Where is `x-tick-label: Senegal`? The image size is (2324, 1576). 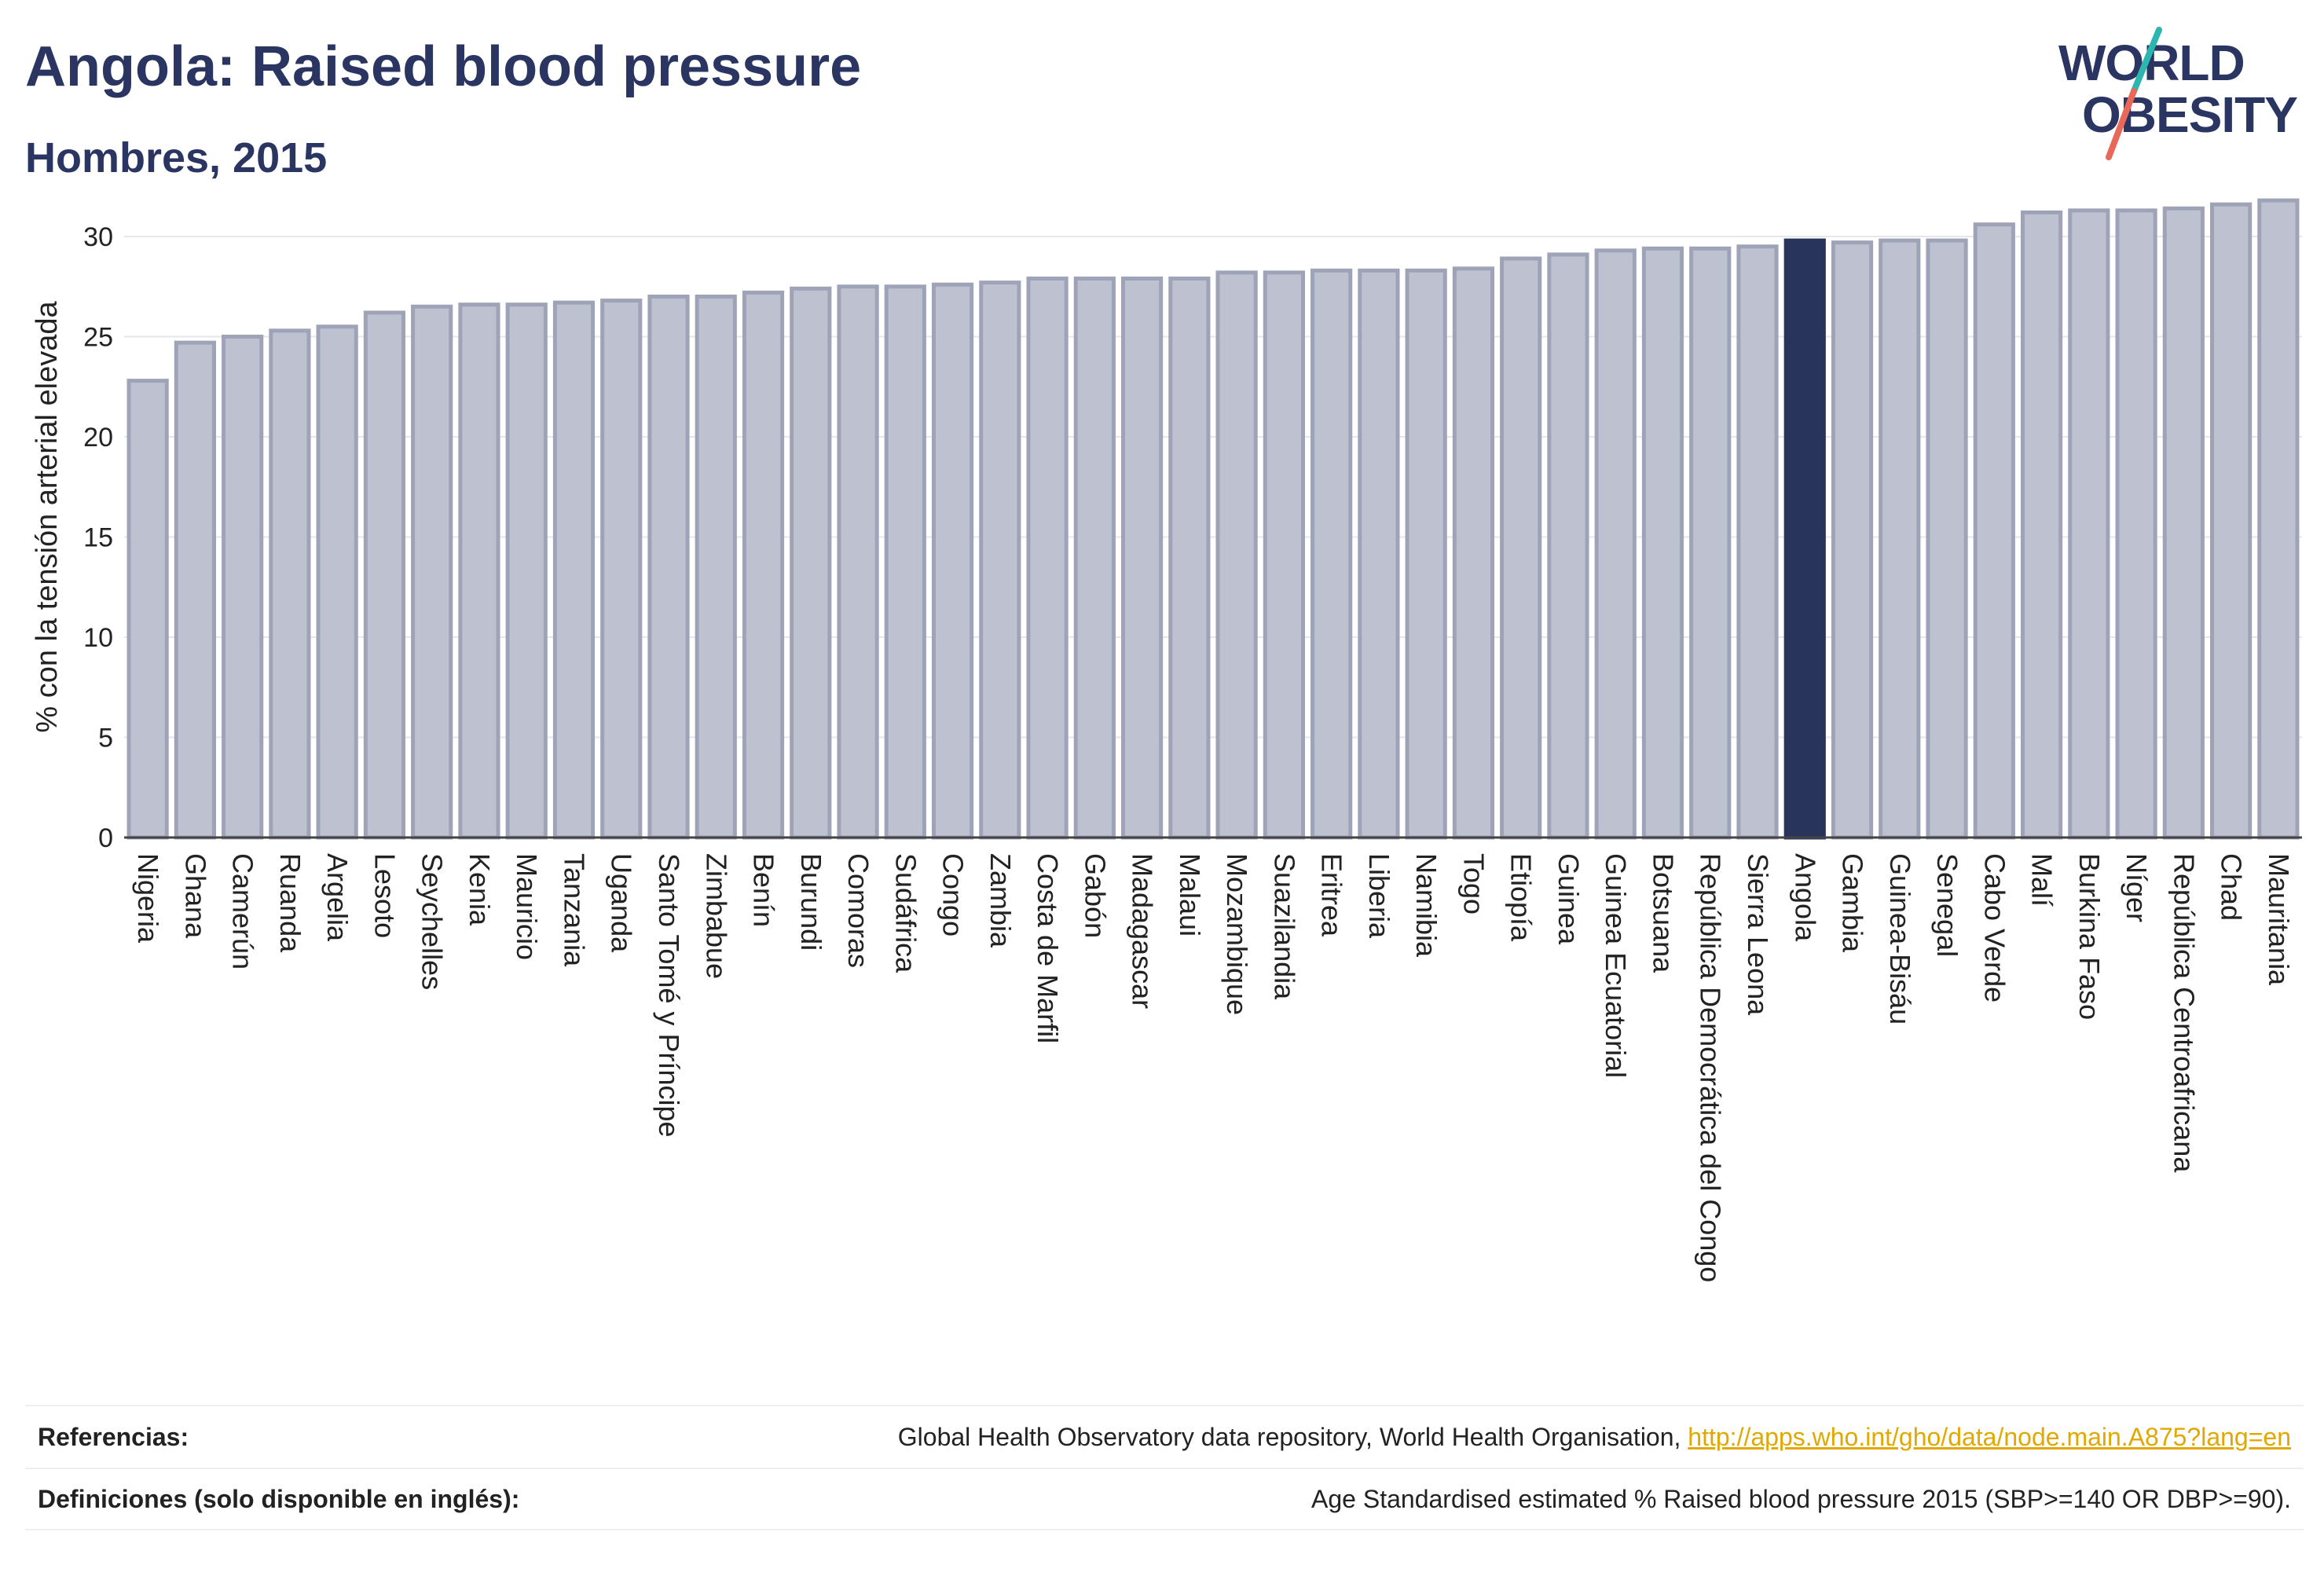
x-tick-label: Senegal is located at coordinates (1947, 905).